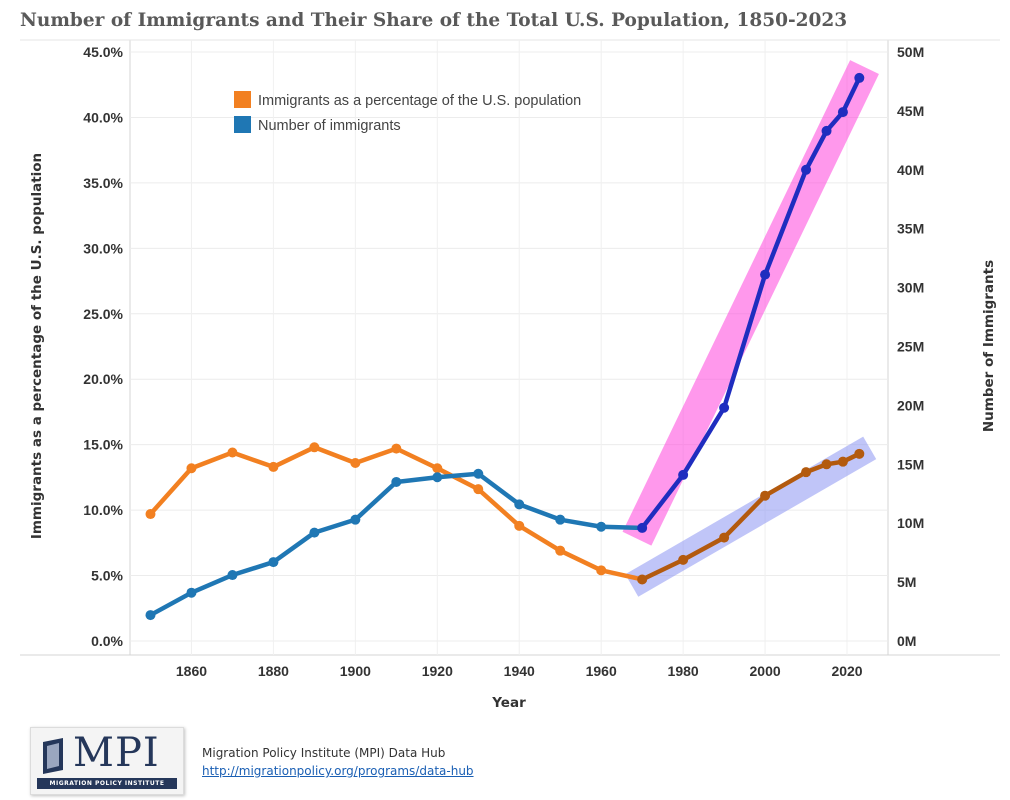 The width and height of the screenshot is (1010, 800). What do you see at coordinates (910, 523) in the screenshot?
I see `y-right-tick-label: 10M` at bounding box center [910, 523].